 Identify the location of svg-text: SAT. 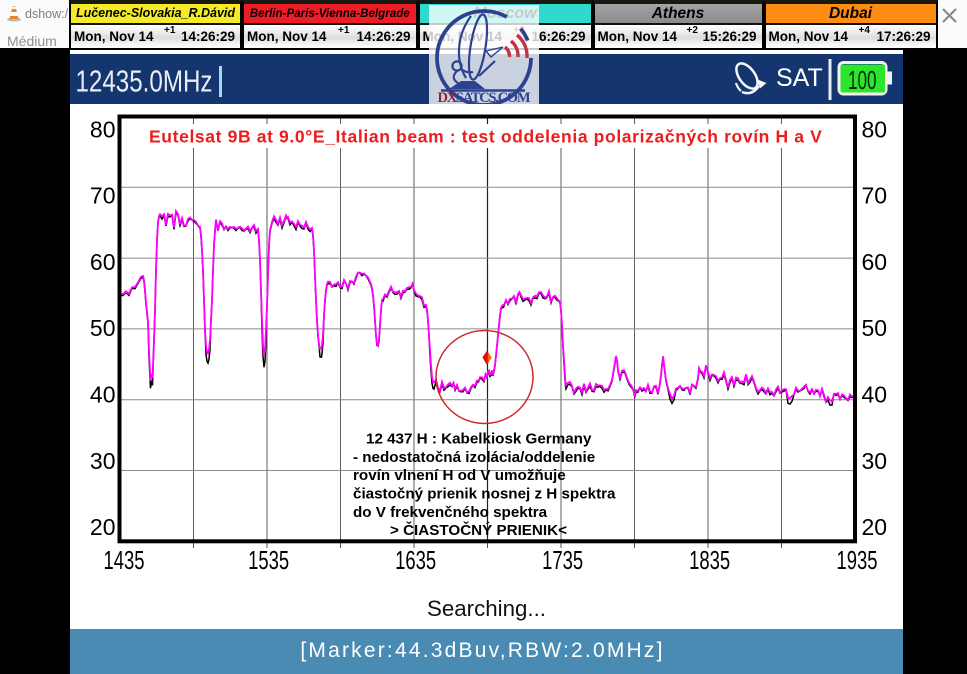
(799, 78).